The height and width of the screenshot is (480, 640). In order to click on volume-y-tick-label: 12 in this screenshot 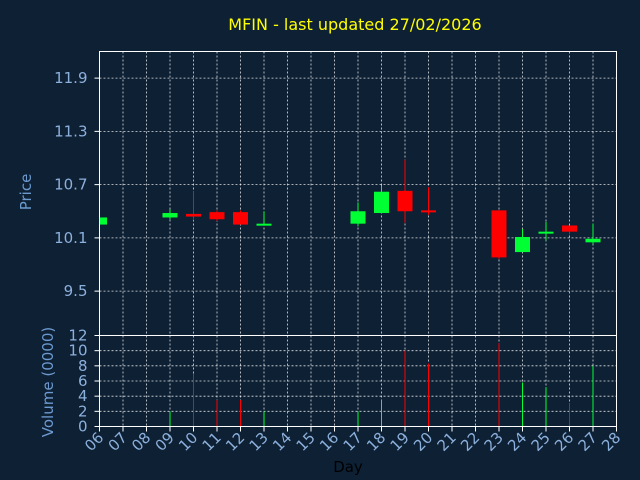, I will do `click(77, 336)`.